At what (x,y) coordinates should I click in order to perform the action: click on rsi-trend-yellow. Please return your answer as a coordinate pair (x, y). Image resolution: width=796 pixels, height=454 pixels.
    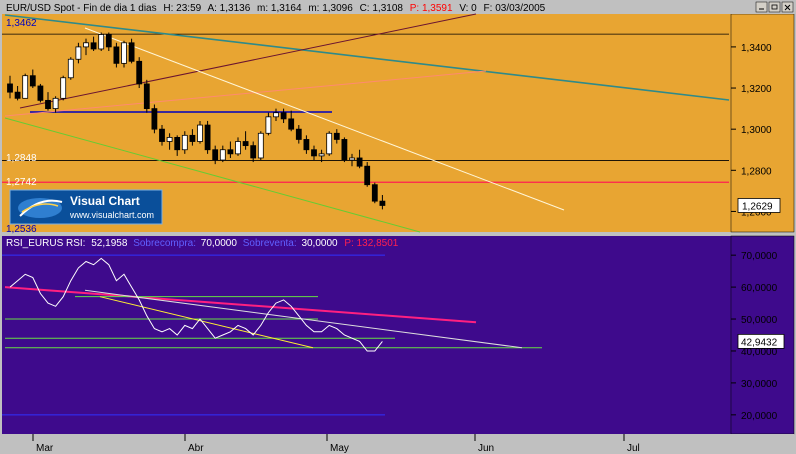
    Looking at the image, I should click on (206, 322).